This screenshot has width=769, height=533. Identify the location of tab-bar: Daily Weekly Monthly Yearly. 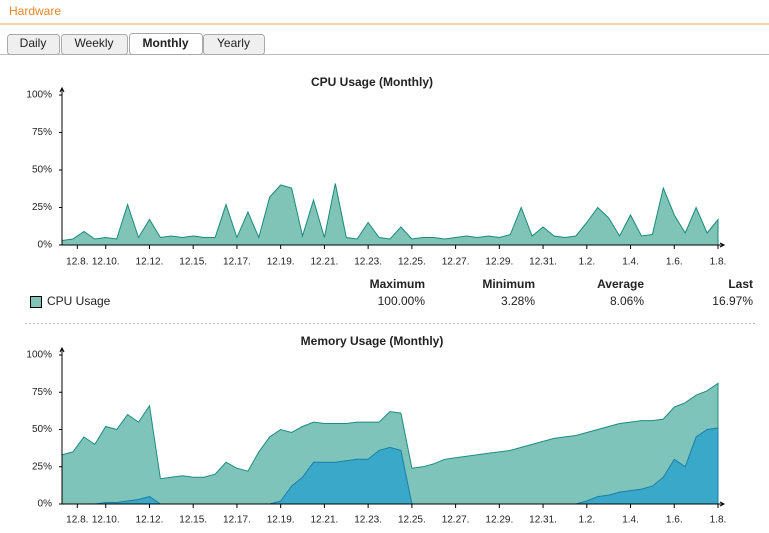
(136, 44).